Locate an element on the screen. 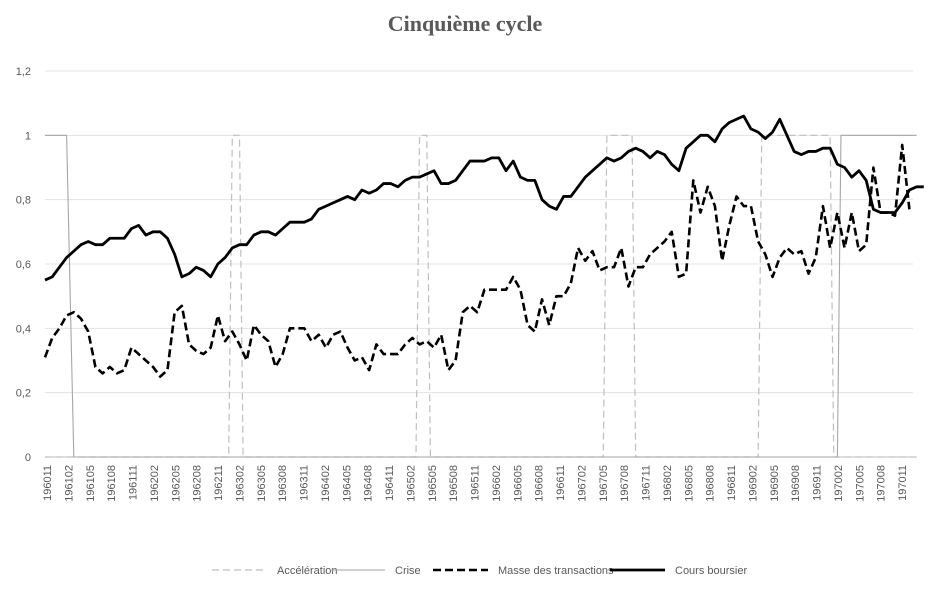  x-tick-label: 196605 is located at coordinates (518, 483).